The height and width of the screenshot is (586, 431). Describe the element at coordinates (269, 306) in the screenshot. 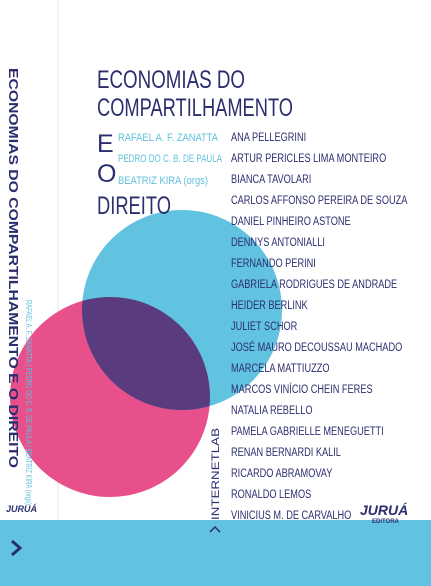

I see `author: HEIDER BERLINK` at that location.